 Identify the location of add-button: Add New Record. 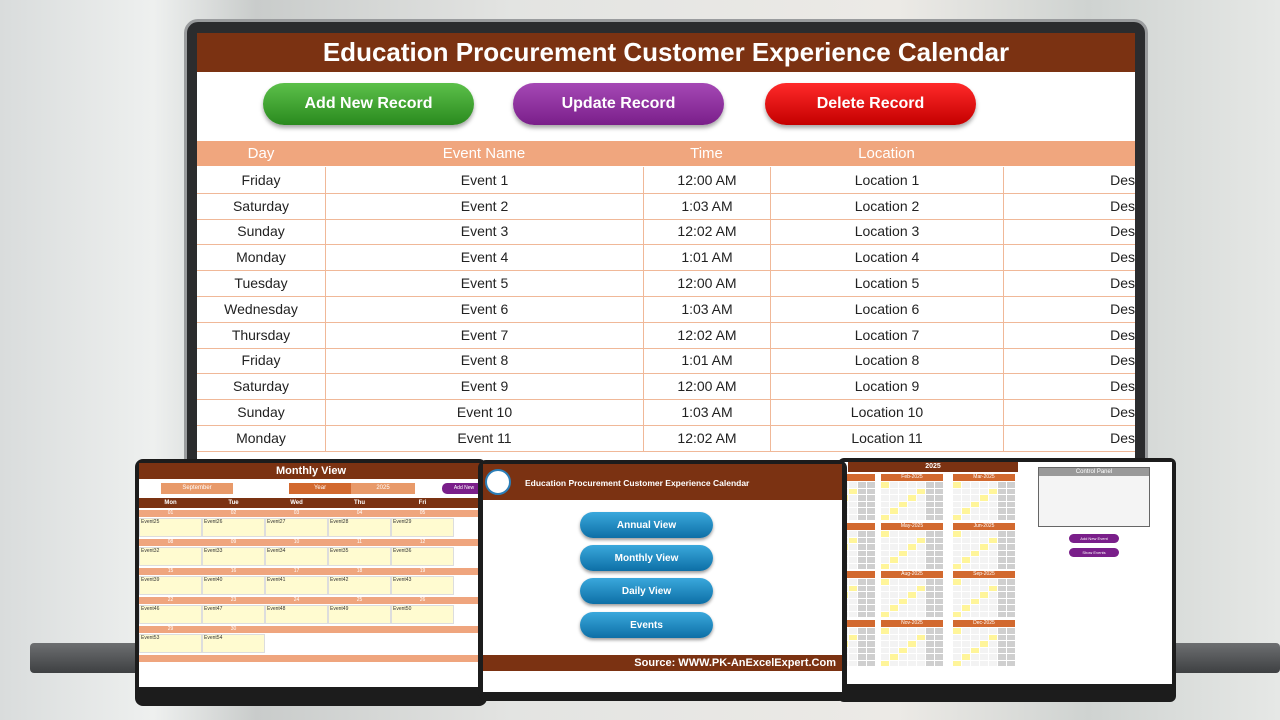
(368, 104).